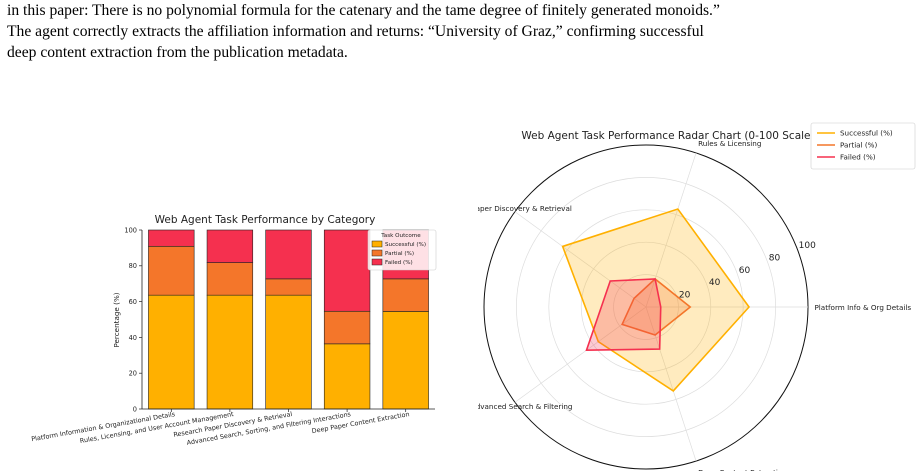 This screenshot has width=923, height=471. Describe the element at coordinates (133, 338) in the screenshot. I see `bar-ytick-label: 40` at that location.